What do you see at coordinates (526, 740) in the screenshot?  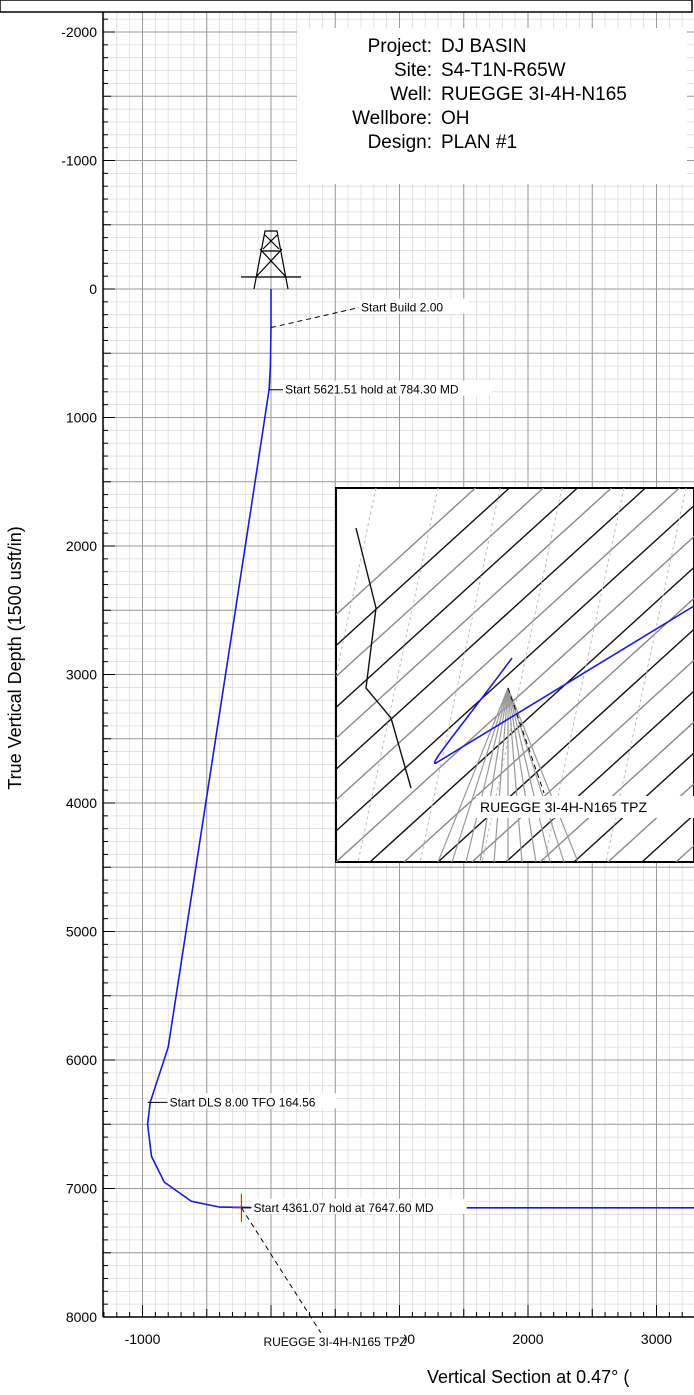 I see `inset-leader` at bounding box center [526, 740].